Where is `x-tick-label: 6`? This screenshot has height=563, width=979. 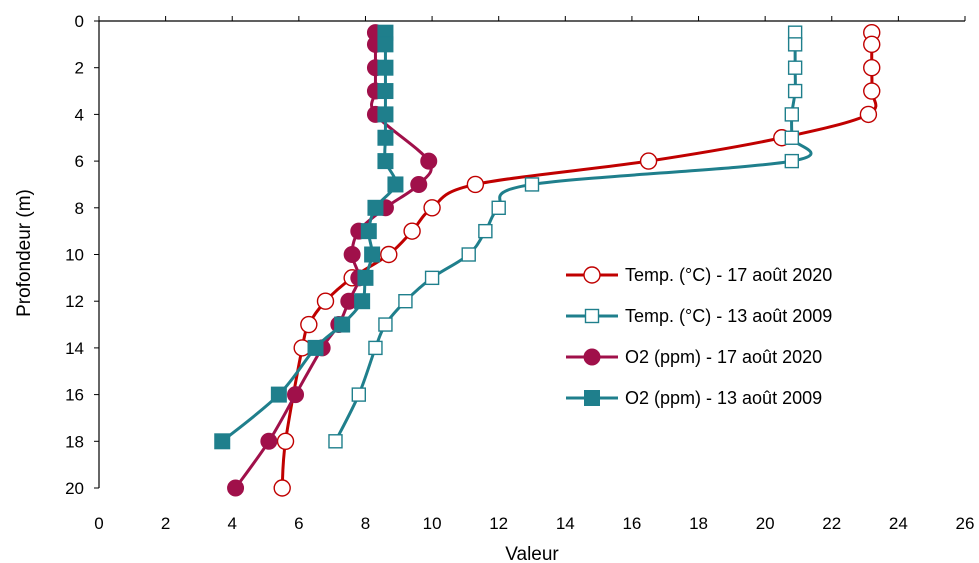
x-tick-label: 6 is located at coordinates (298, 523).